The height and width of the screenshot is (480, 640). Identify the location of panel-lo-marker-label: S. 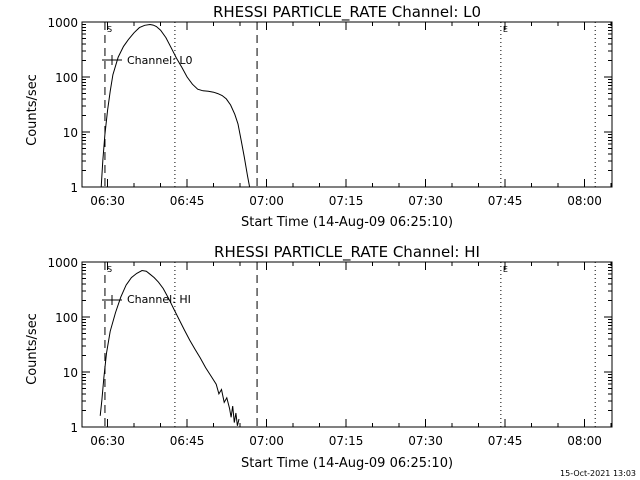
(109, 29).